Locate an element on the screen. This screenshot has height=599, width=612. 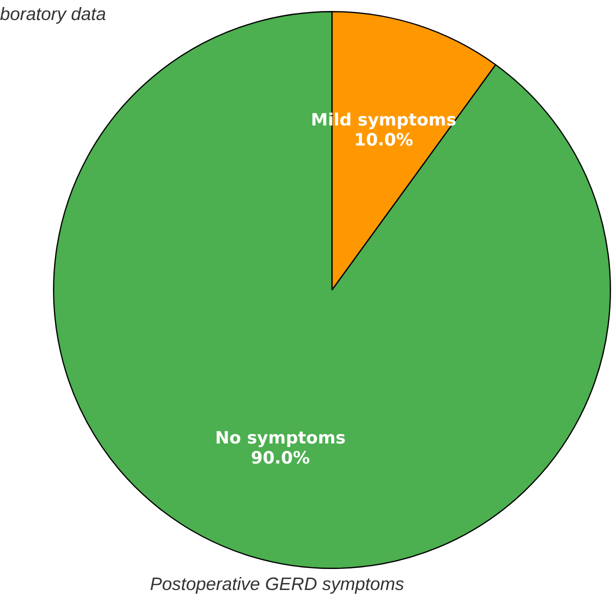
data-label: 10.0% is located at coordinates (384, 140).